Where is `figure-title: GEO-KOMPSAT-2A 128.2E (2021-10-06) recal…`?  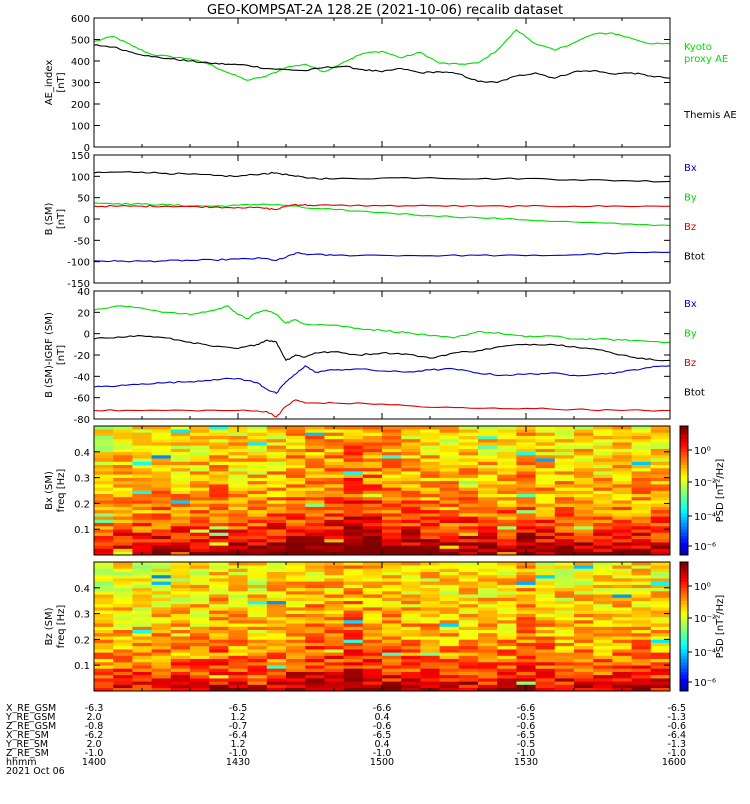
figure-title: GEO-KOMPSAT-2A 128.2E (2021-10-06) recal… is located at coordinates (385, 10).